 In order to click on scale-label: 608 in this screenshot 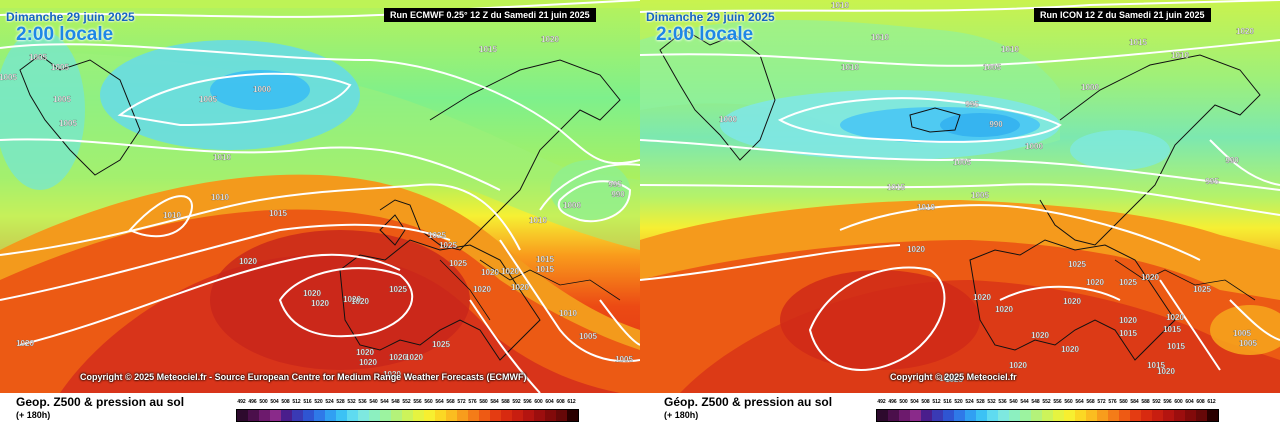, I will do `click(560, 402)`.